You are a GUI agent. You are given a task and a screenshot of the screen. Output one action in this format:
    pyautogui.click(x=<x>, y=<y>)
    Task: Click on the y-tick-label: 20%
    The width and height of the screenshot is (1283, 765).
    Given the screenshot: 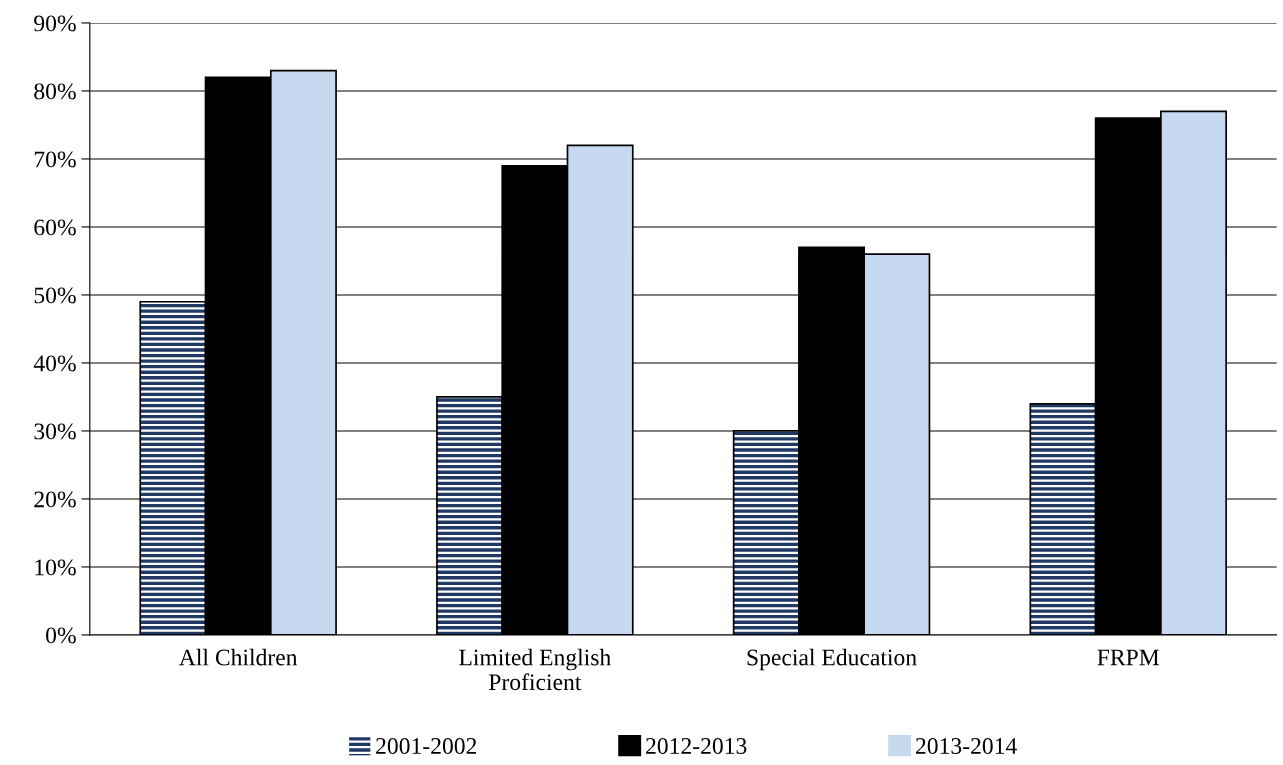 What is the action you would take?
    pyautogui.click(x=55, y=499)
    